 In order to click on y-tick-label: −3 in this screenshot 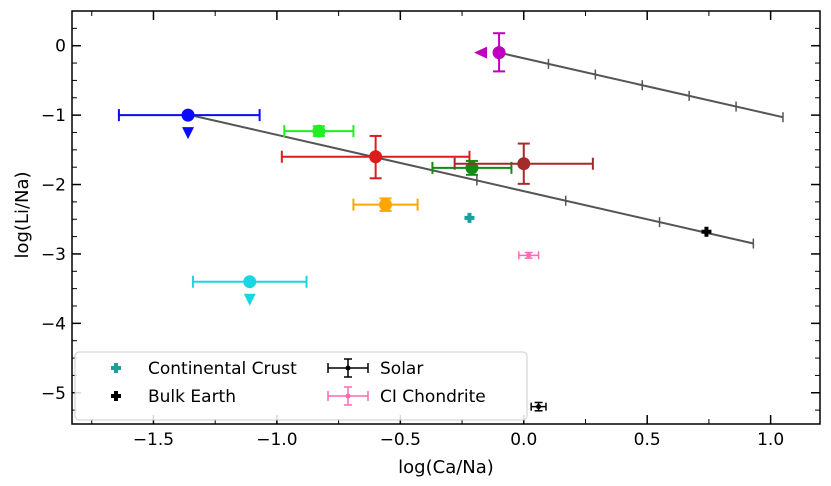, I will do `click(53, 255)`.